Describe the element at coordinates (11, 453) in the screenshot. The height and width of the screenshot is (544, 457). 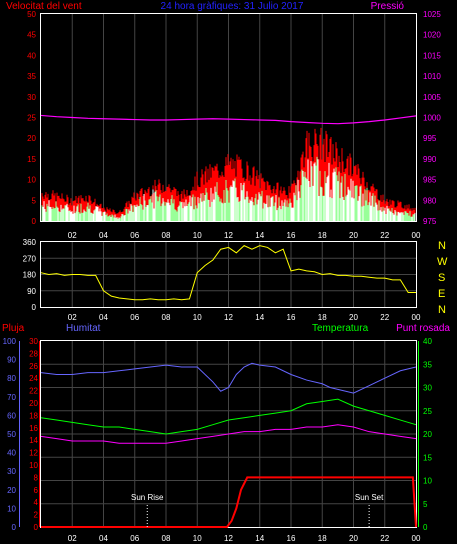
I see `humidity-y-tick-label: 40` at that location.